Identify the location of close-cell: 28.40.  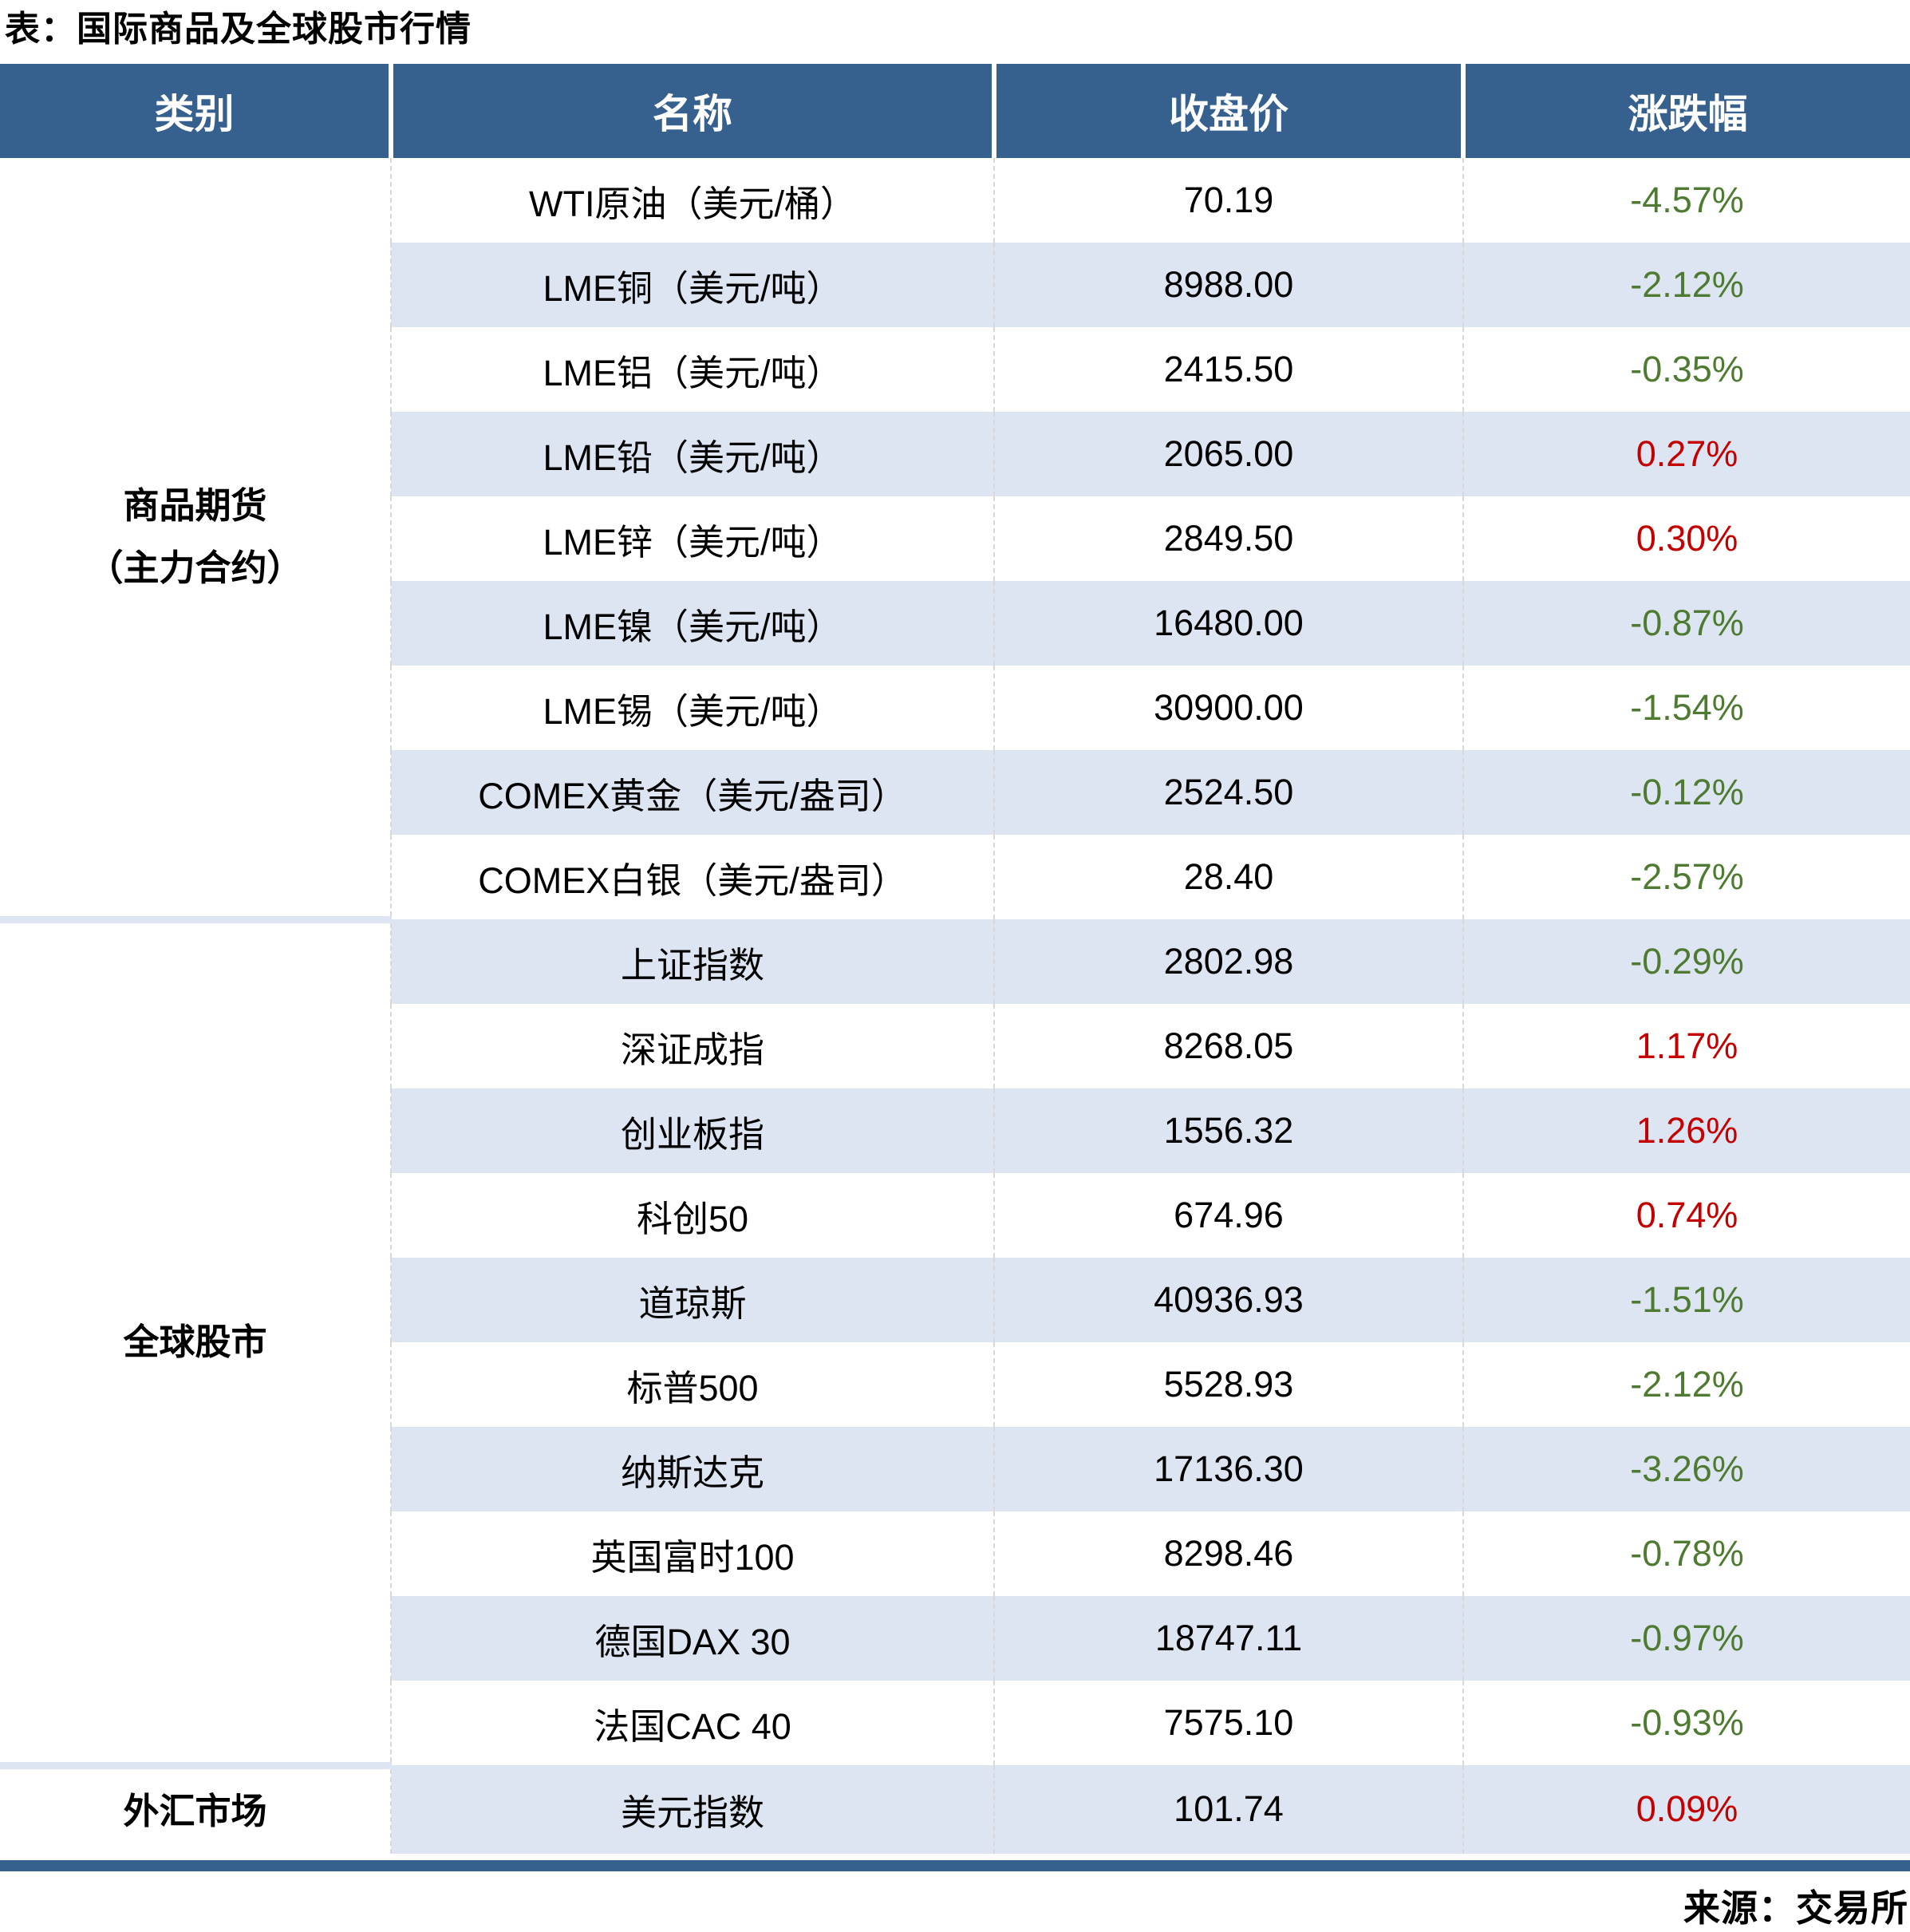
(1228, 877).